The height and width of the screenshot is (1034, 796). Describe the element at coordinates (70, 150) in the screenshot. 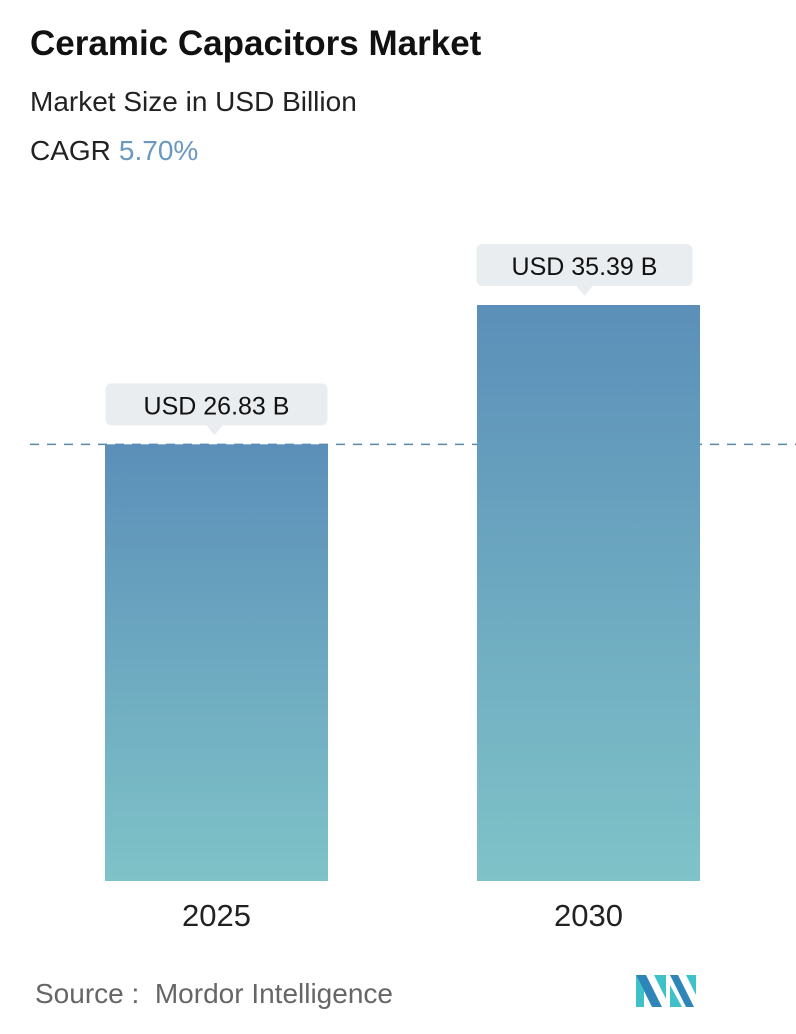

I see `cagr-label: CAGR` at that location.